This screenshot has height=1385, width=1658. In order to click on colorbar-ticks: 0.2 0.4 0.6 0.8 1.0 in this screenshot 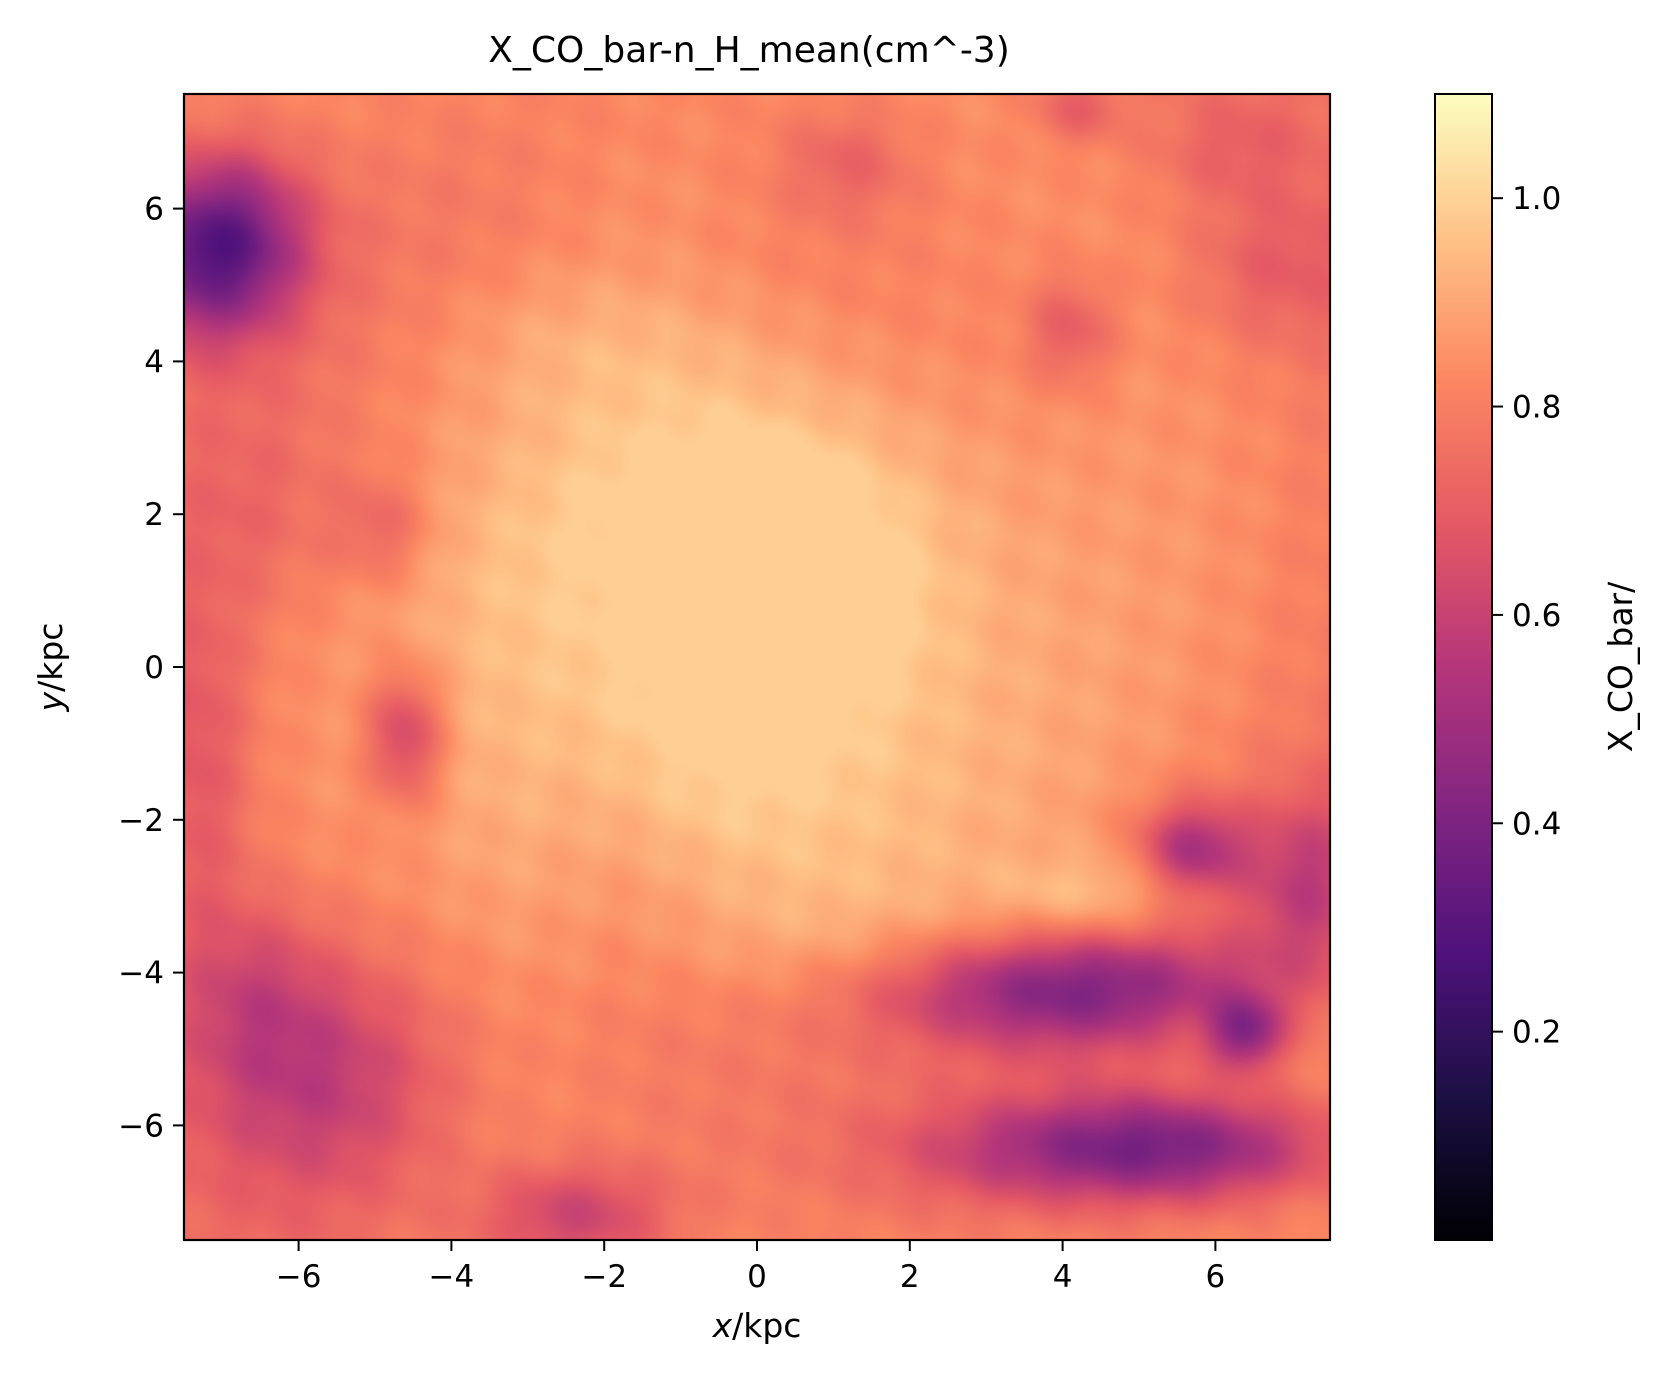, I will do `click(1526, 616)`.